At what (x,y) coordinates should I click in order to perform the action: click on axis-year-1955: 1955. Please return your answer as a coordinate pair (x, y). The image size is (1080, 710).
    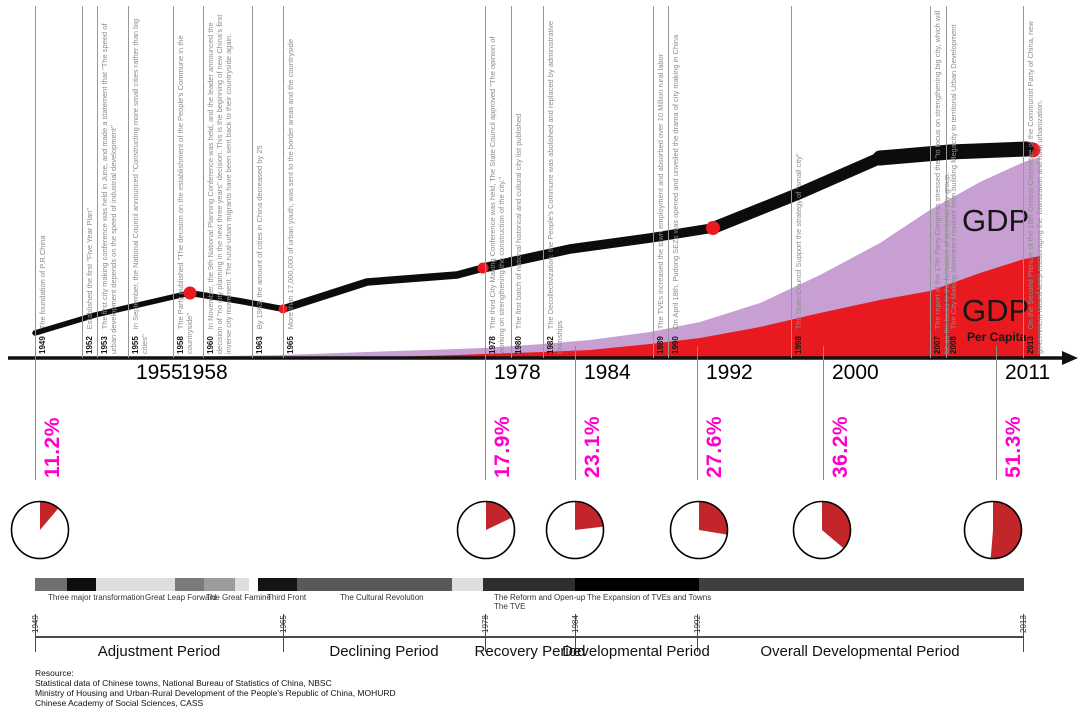
    Looking at the image, I should click on (159, 372).